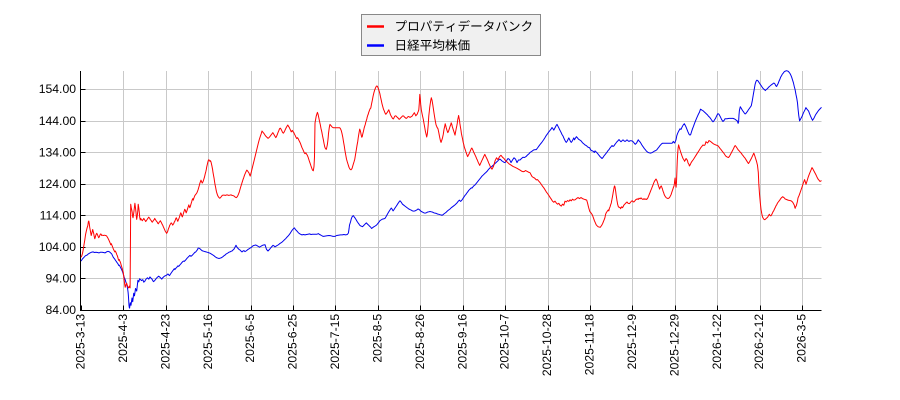 The height and width of the screenshot is (400, 900). I want to click on svg-text: 2025-3-13, so click(81, 342).